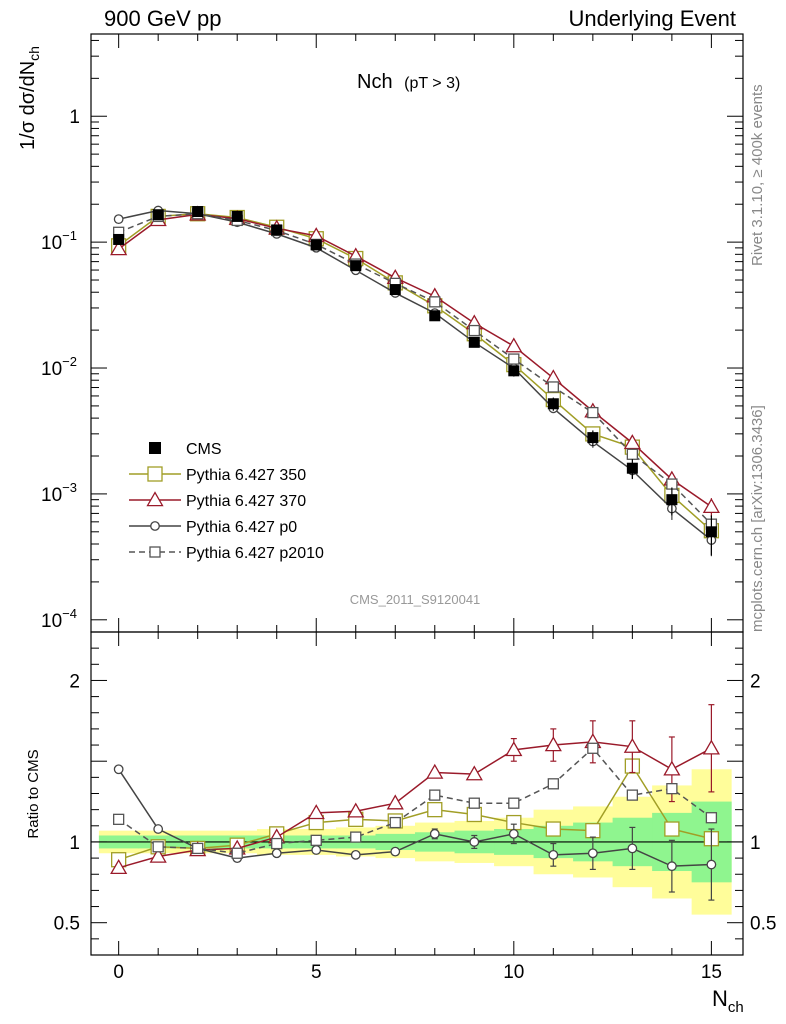 The height and width of the screenshot is (1024, 786). I want to click on plot-title-sub: (pT > 3), so click(432, 83).